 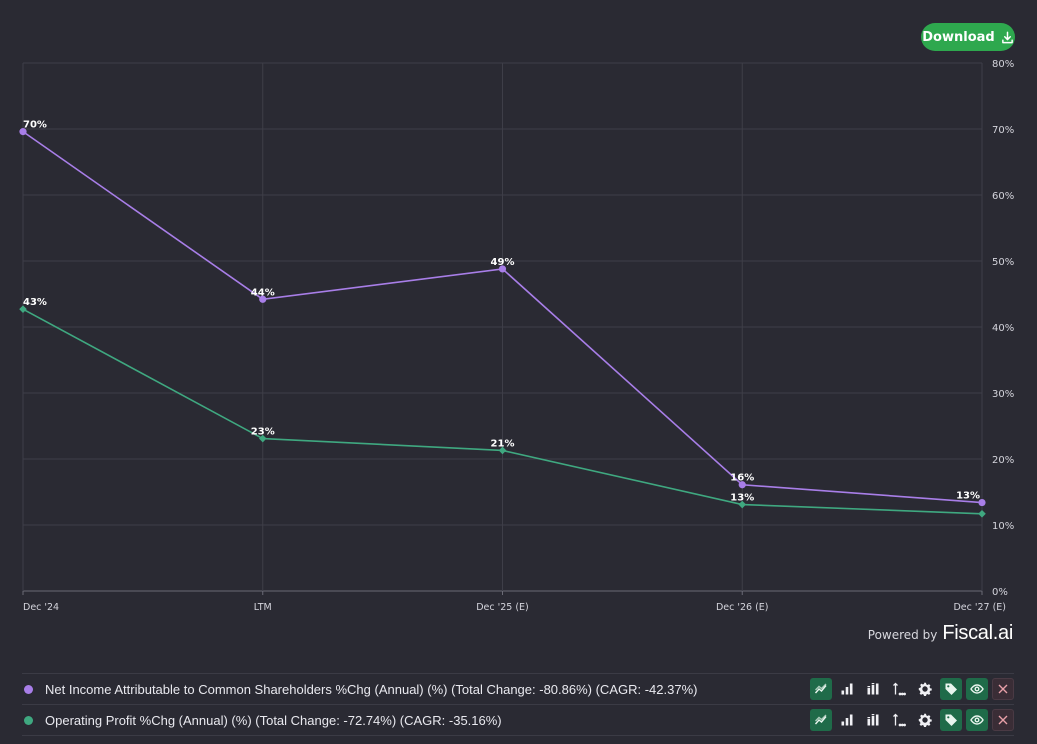 What do you see at coordinates (41, 607) in the screenshot?
I see `x-tick-label: Dec '24` at bounding box center [41, 607].